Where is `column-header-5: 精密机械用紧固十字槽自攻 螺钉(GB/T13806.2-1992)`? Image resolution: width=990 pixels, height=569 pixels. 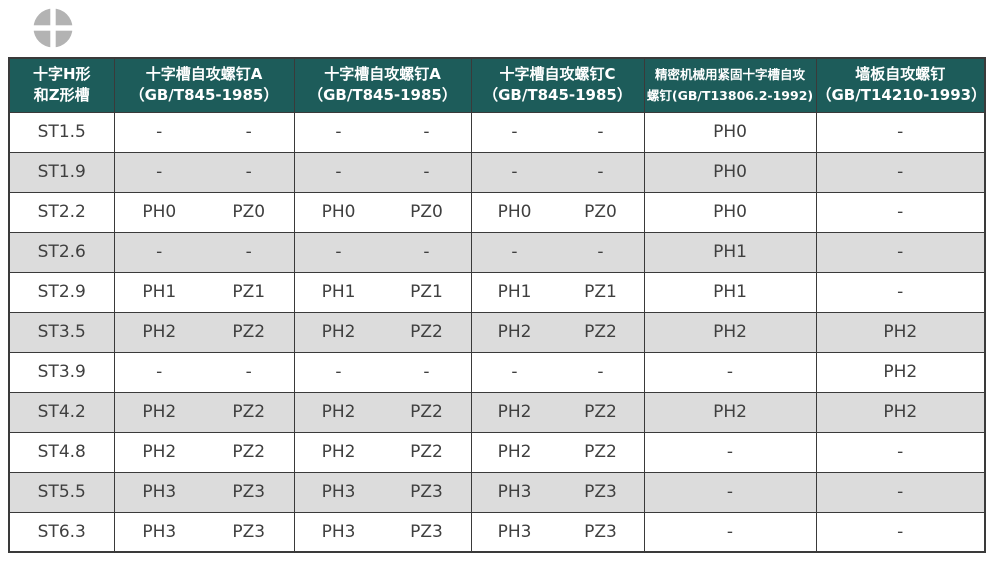 column-header-5: 精密机械用紧固十字槽自攻 螺钉(GB/T13806.2-1992) is located at coordinates (730, 85).